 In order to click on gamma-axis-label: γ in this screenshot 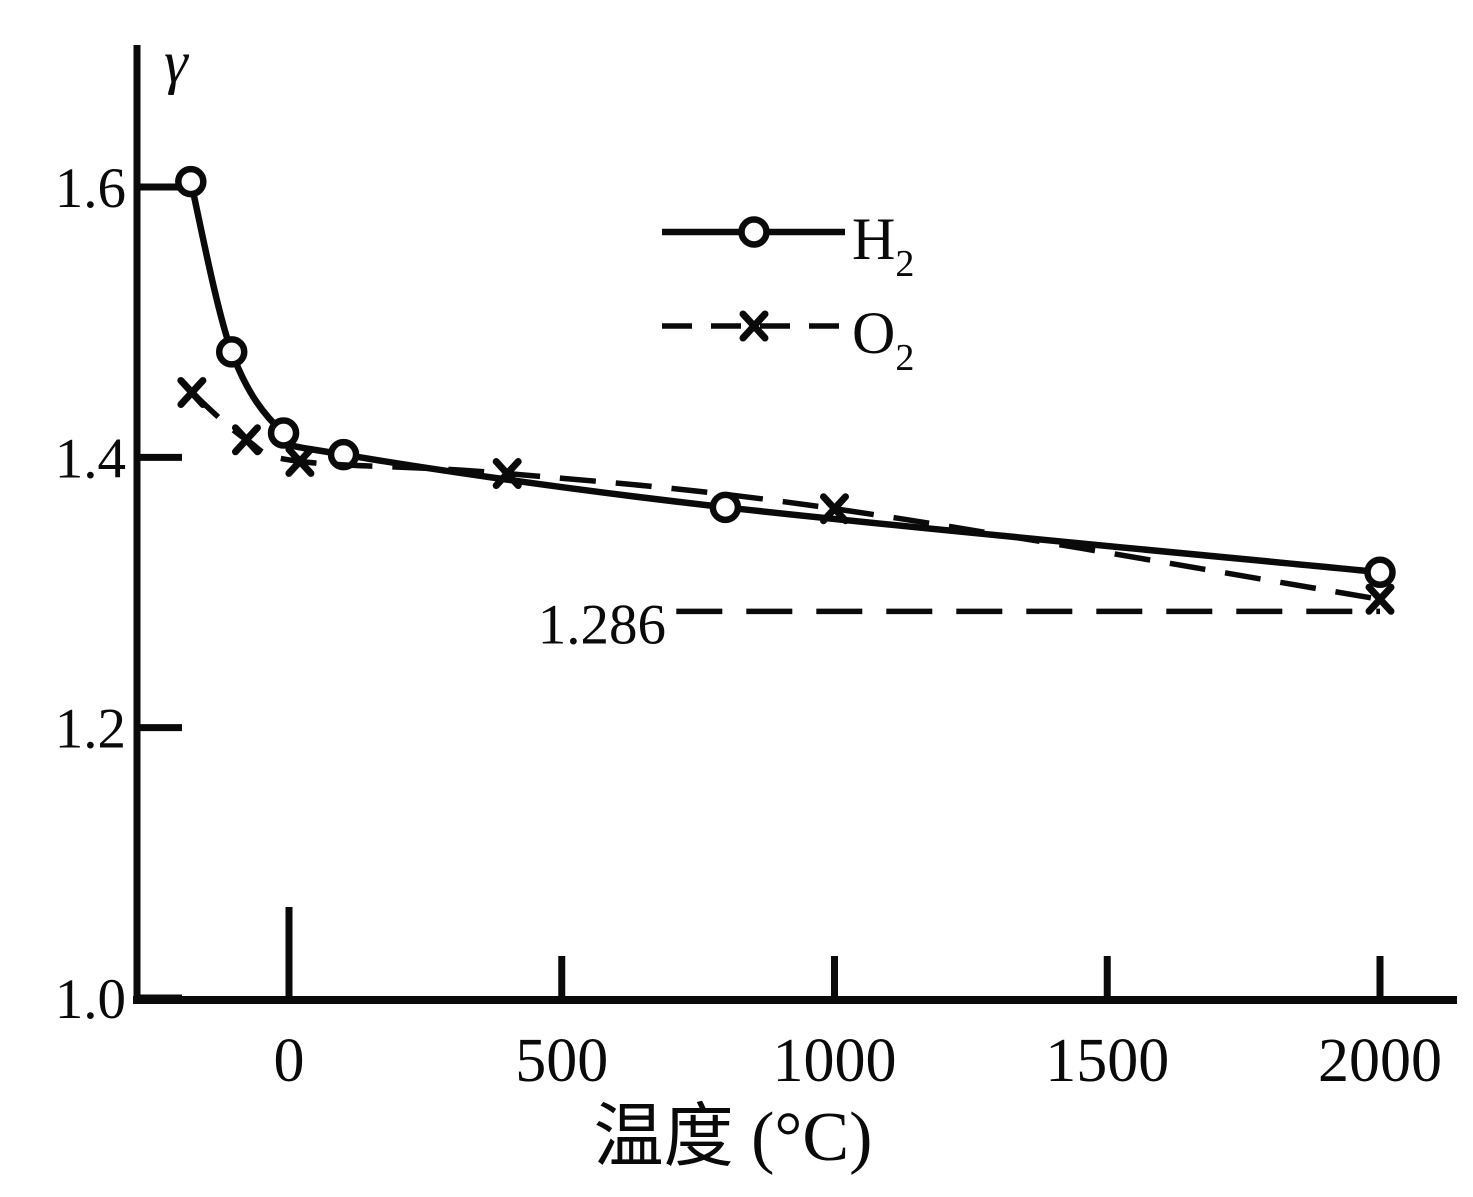, I will do `click(176, 62)`.